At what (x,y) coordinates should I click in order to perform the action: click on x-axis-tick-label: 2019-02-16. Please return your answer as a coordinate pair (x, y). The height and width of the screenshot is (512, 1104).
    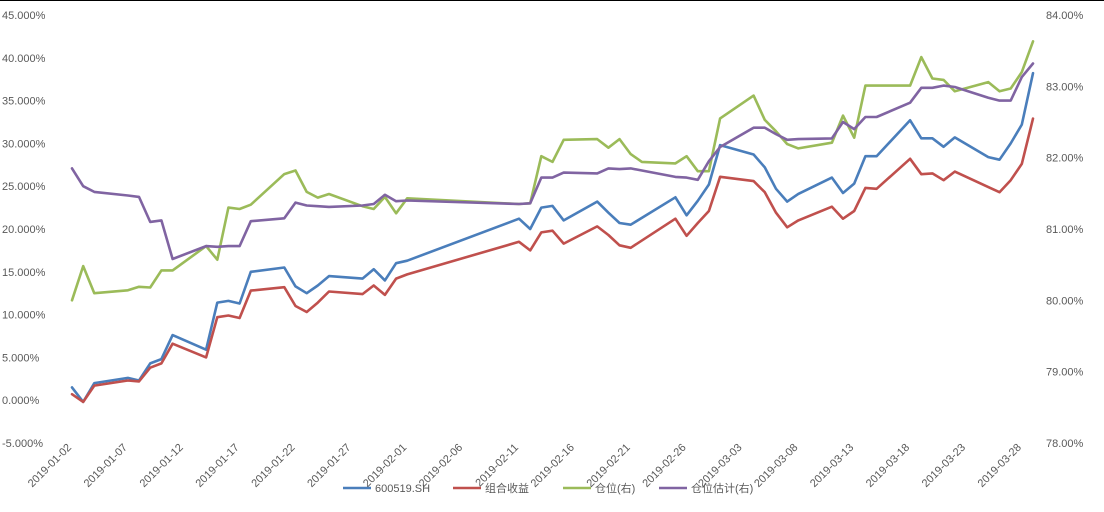
    Looking at the image, I should click on (553, 466).